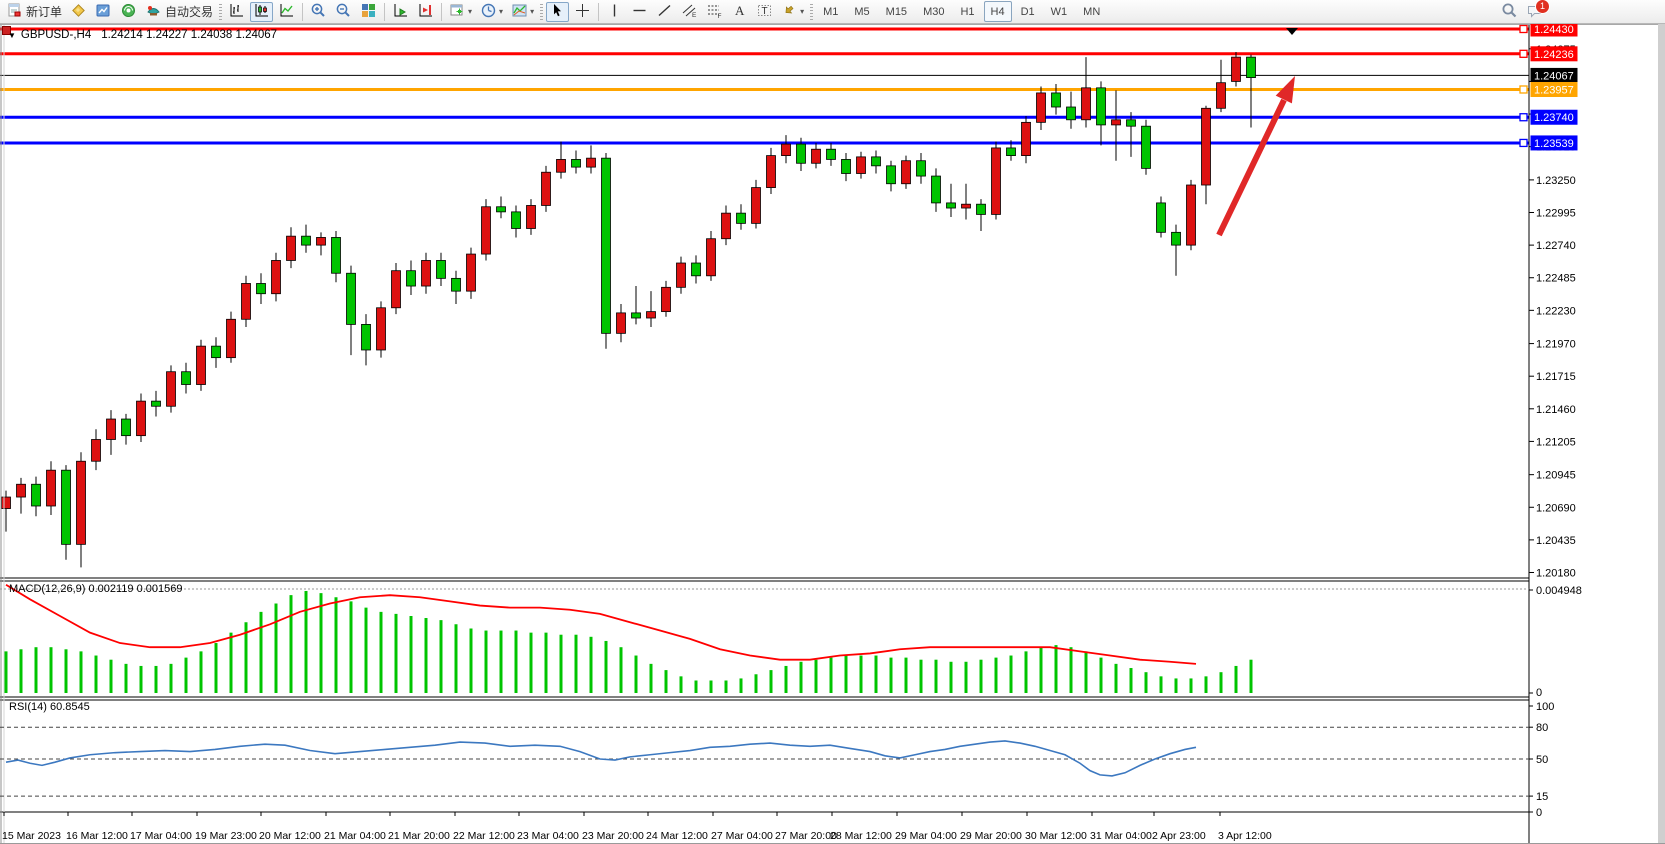 The image size is (1665, 844). Describe the element at coordinates (967, 11) in the screenshot. I see `timeframe-h1-button: H1` at that location.